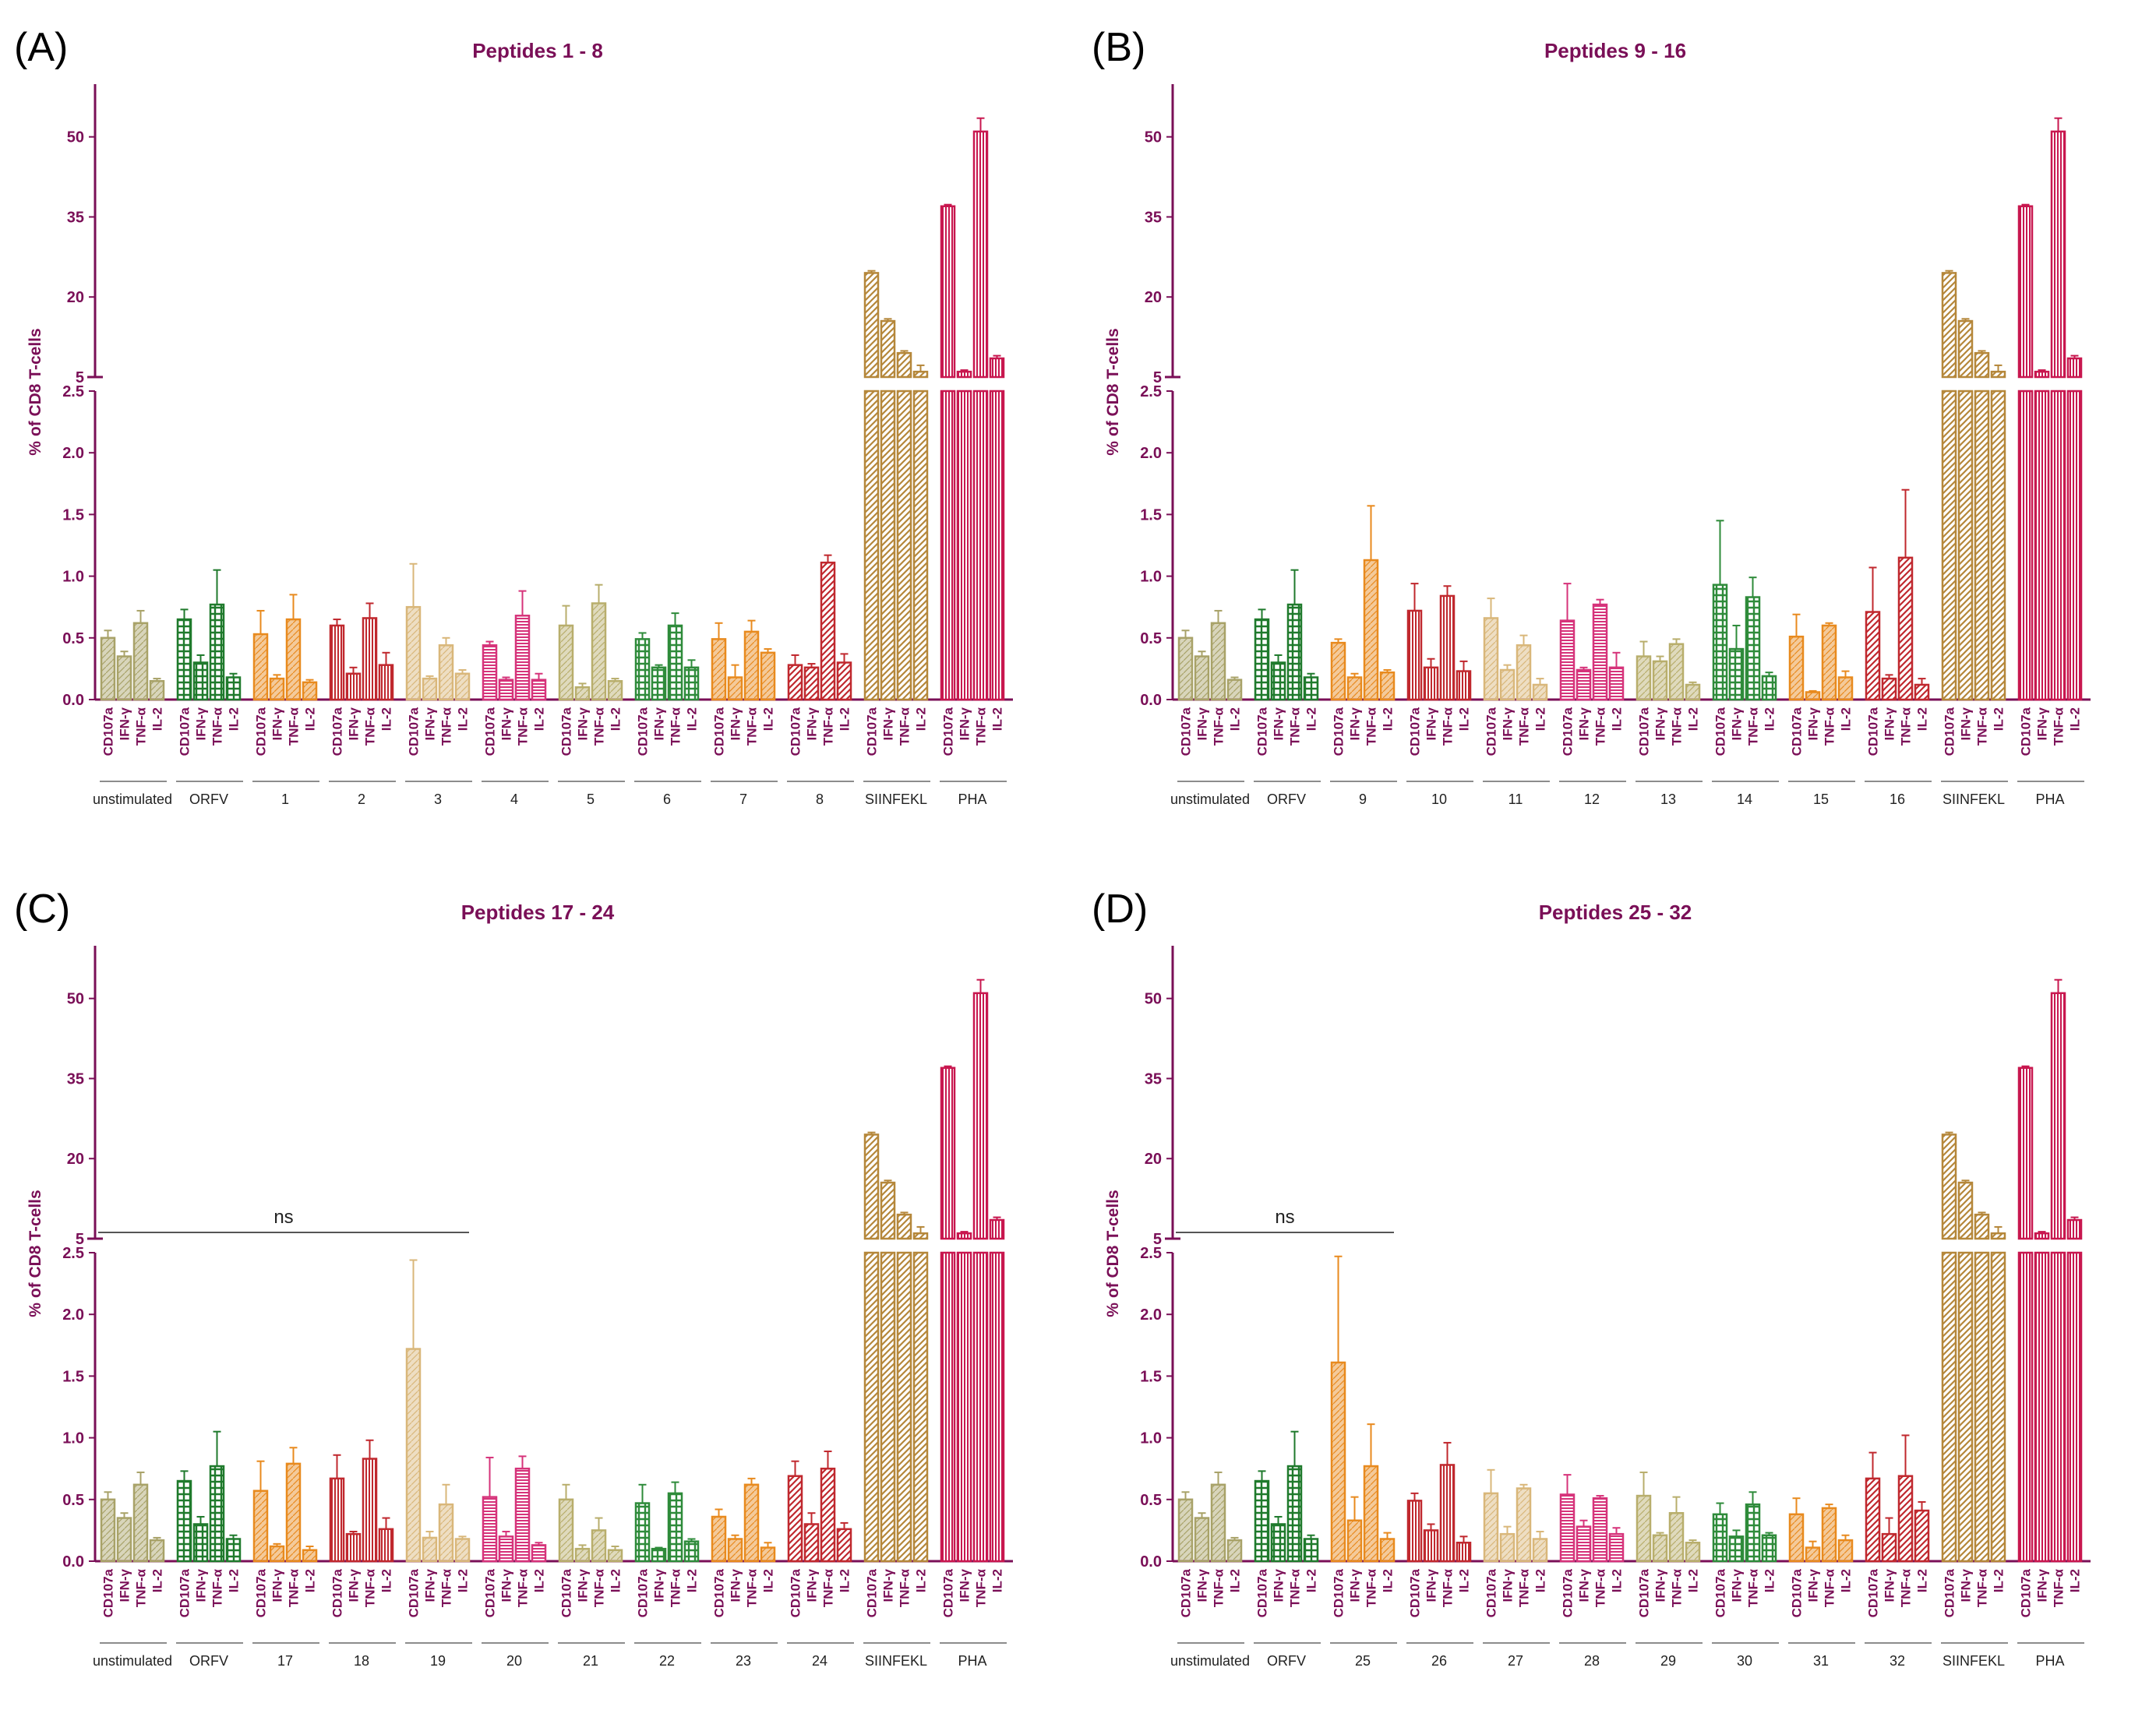 The image size is (2156, 1724). I want to click on group-label: unstimulated, so click(132, 799).